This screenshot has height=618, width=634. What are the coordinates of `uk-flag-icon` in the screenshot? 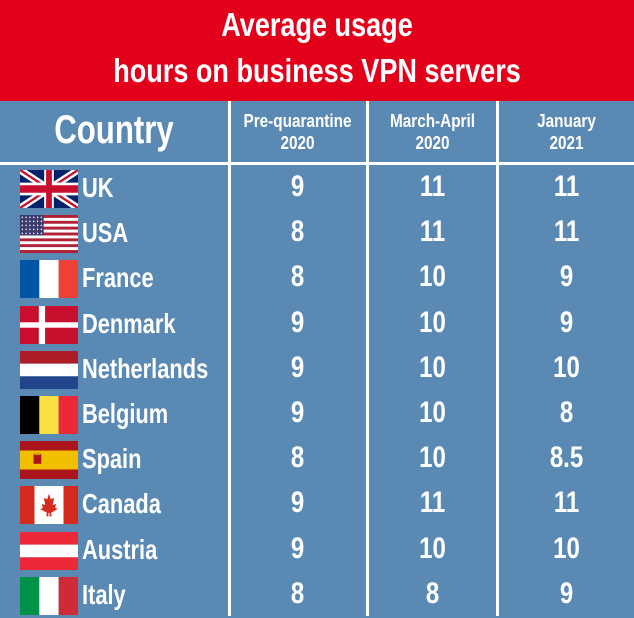 It's located at (49, 189).